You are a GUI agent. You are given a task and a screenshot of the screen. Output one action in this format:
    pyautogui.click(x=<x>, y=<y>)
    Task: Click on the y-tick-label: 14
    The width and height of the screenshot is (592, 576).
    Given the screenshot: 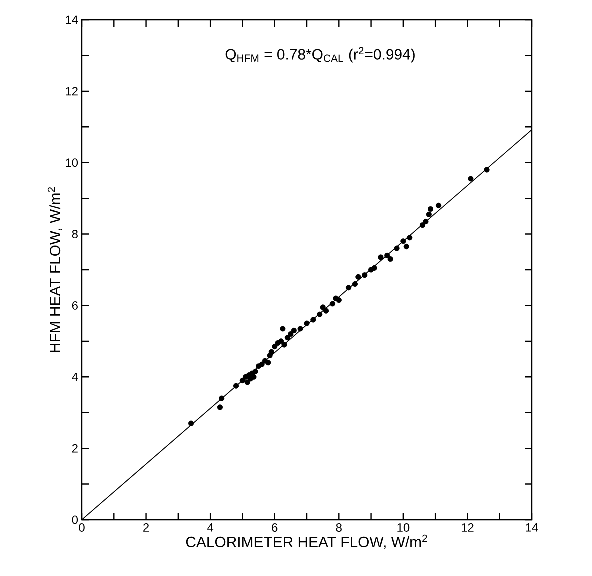 What is the action you would take?
    pyautogui.click(x=72, y=20)
    